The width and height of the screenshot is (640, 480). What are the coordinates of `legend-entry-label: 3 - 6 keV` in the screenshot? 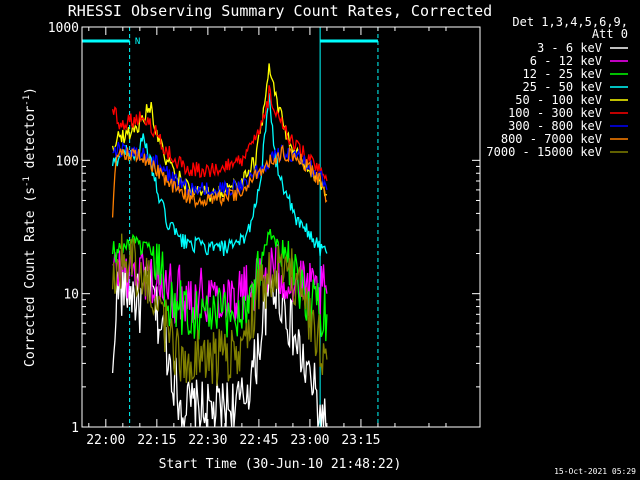 It's located at (569, 48).